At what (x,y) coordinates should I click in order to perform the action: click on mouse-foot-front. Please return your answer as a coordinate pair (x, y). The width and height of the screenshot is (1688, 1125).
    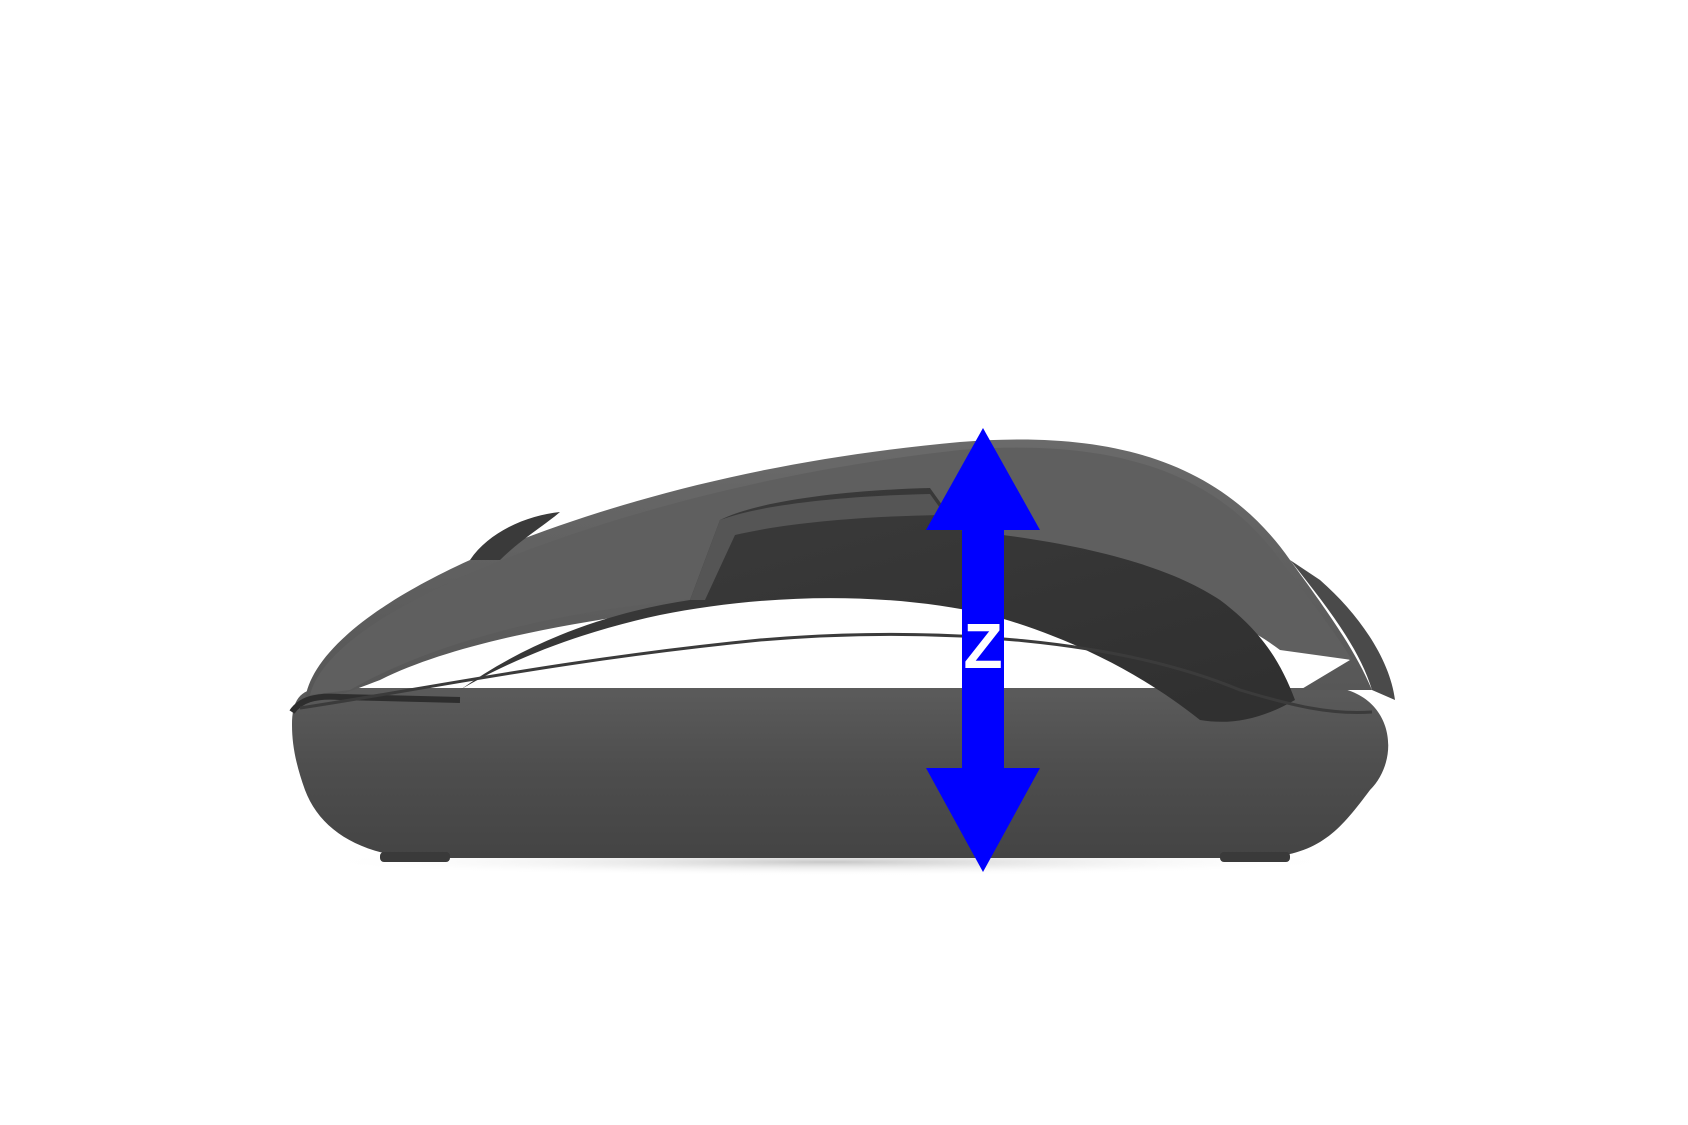
    Looking at the image, I should click on (415, 857).